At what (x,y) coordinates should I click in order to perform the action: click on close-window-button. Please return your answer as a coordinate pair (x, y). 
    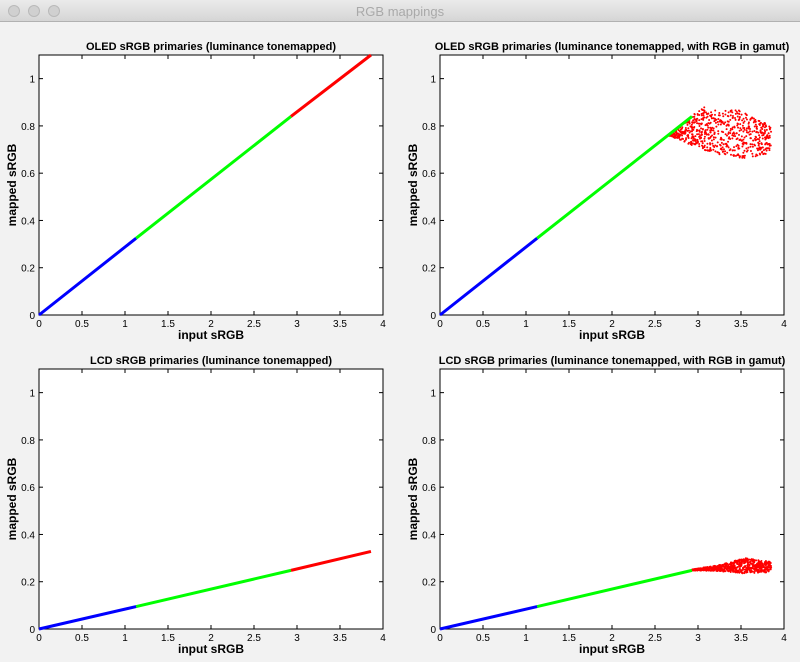
    Looking at the image, I should click on (14, 11).